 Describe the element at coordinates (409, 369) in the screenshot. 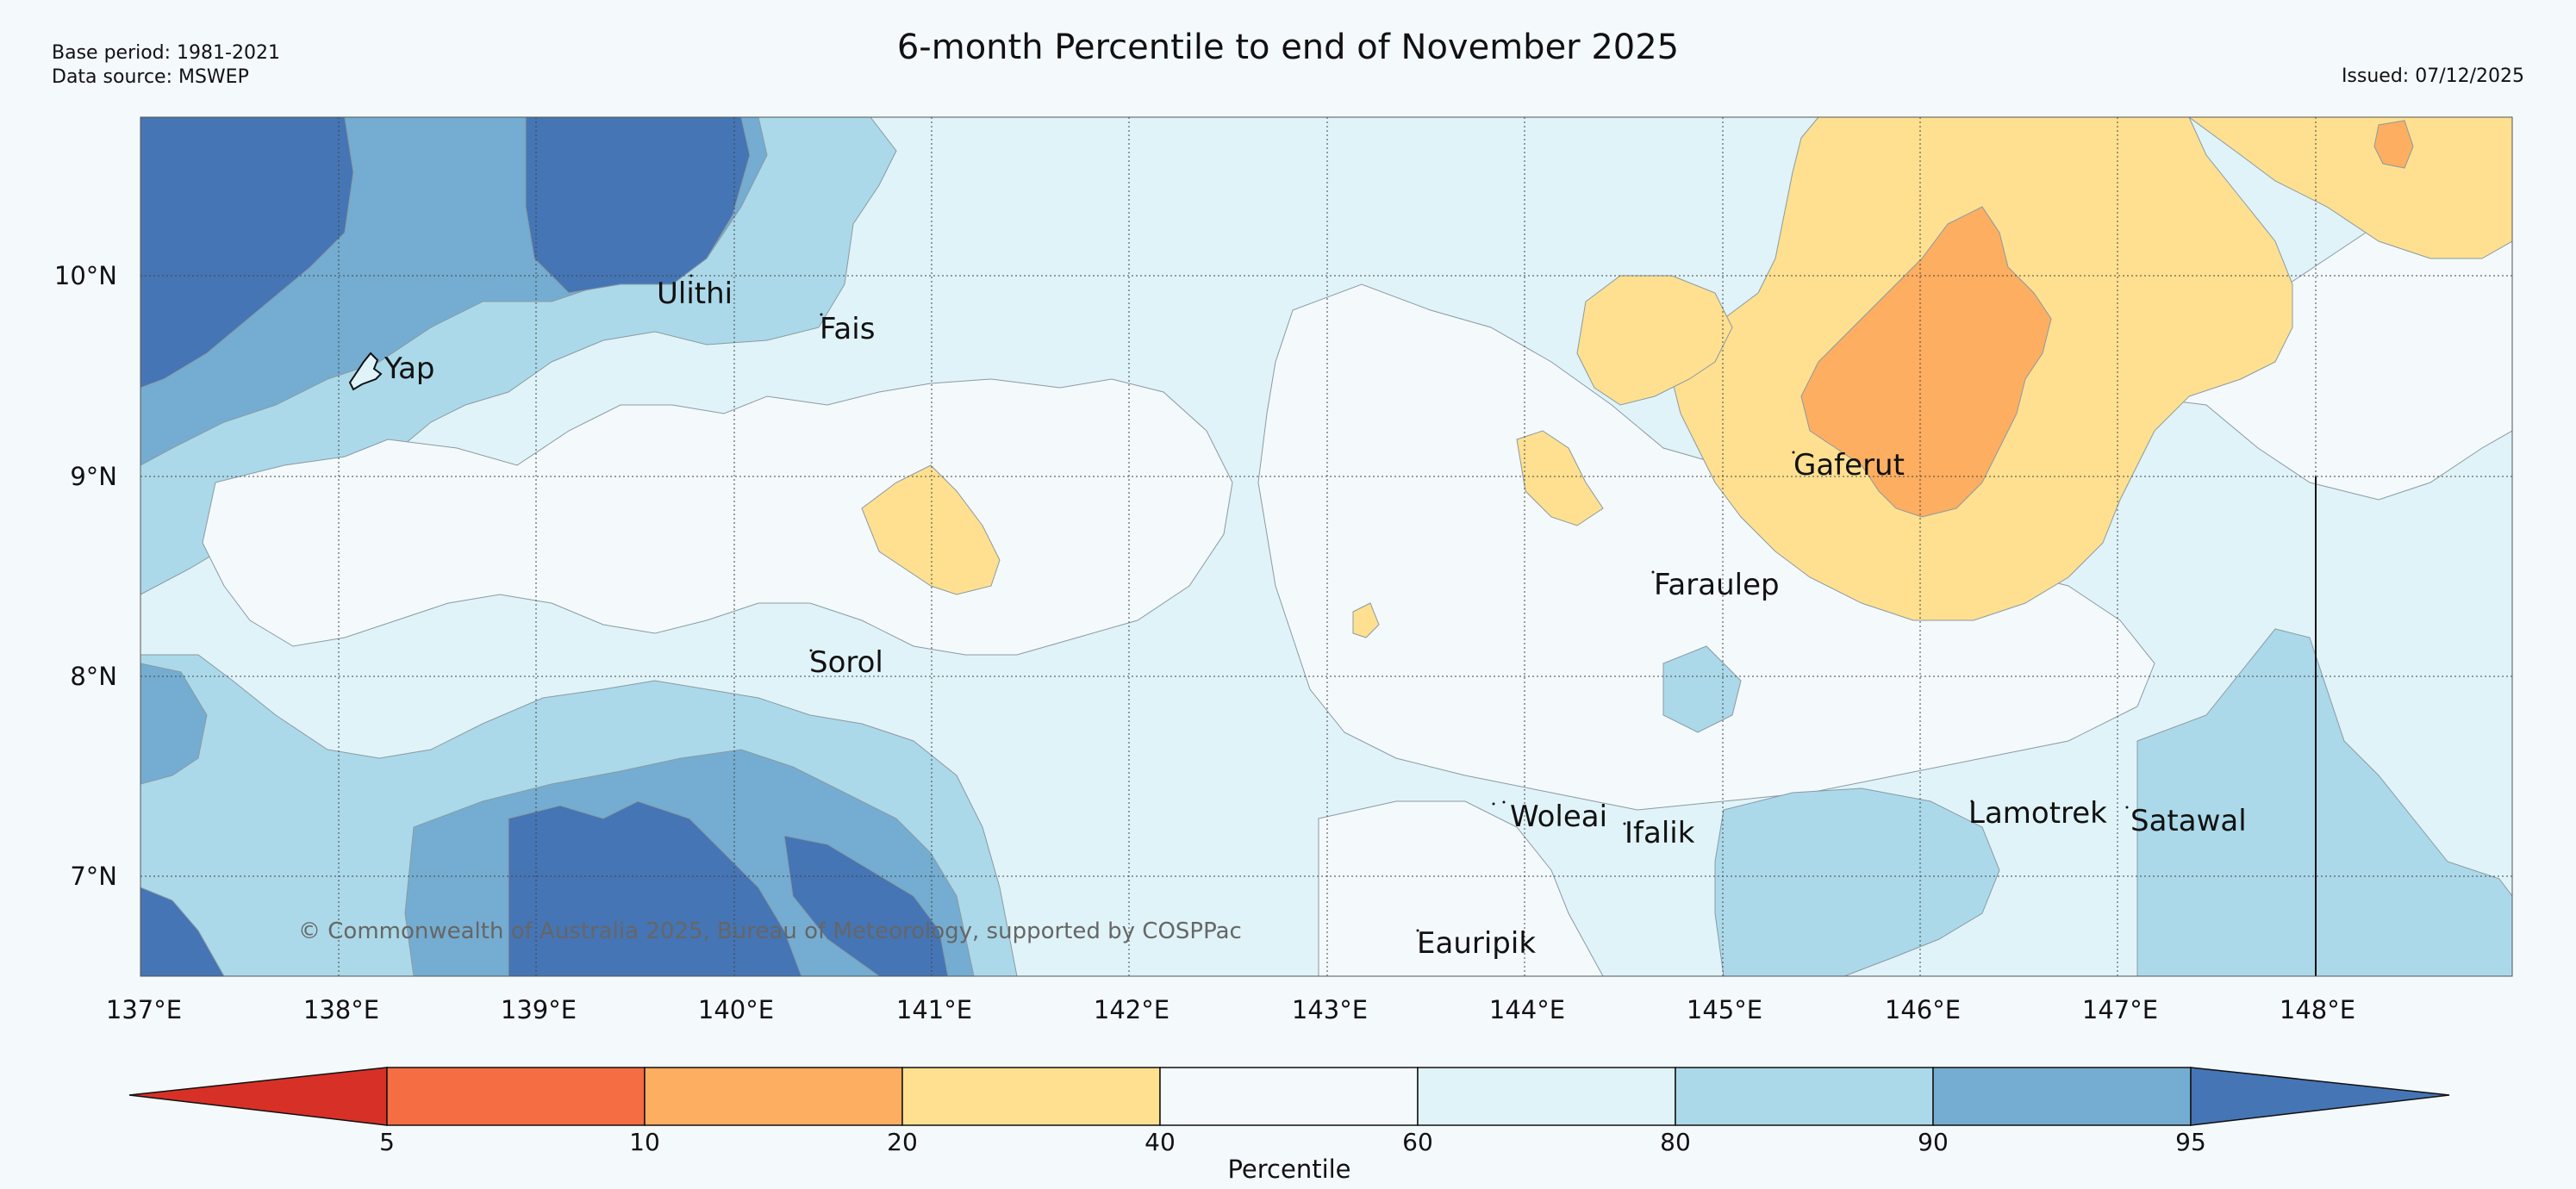

I see `place-label-yap: Yap` at that location.